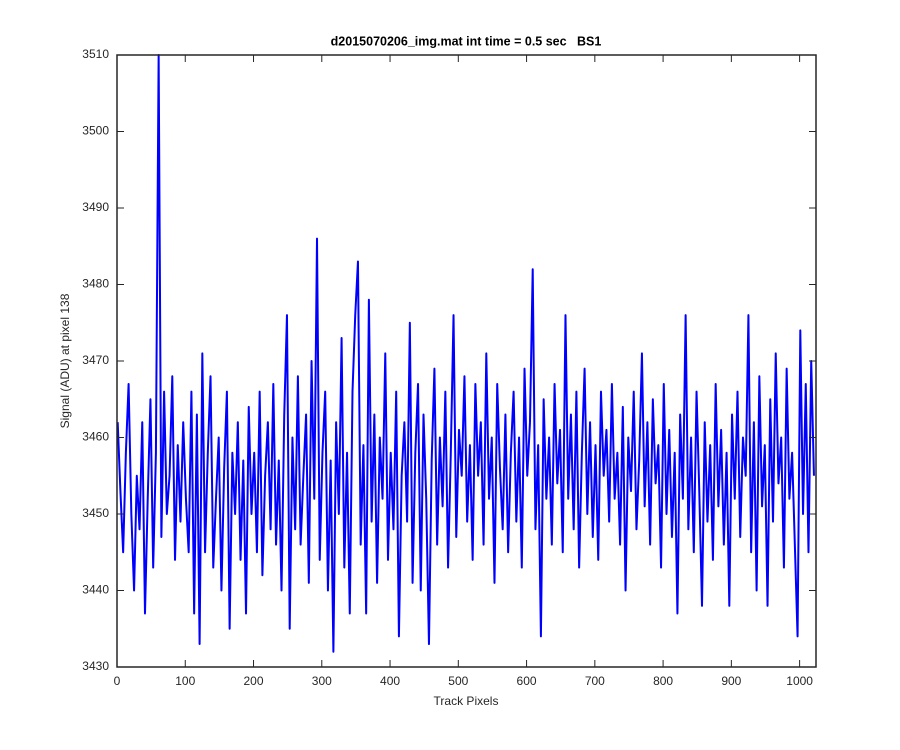  What do you see at coordinates (254, 681) in the screenshot?
I see `x-tick-label: 200` at bounding box center [254, 681].